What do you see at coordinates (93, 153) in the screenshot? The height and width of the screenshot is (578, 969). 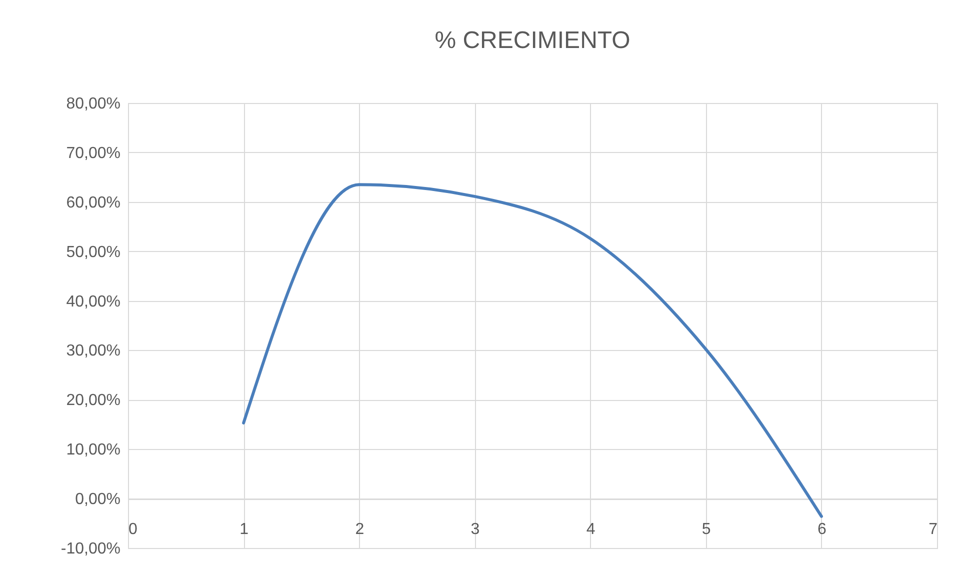 I see `y-tick-label: 70,00%` at bounding box center [93, 153].